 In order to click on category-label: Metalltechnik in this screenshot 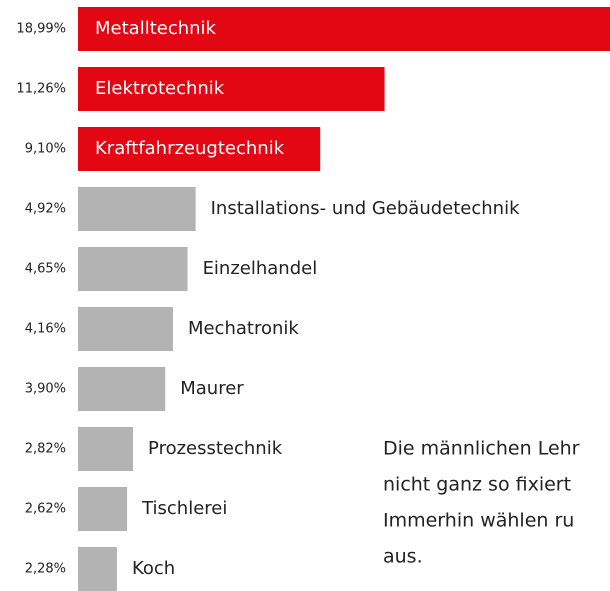, I will do `click(156, 28)`.